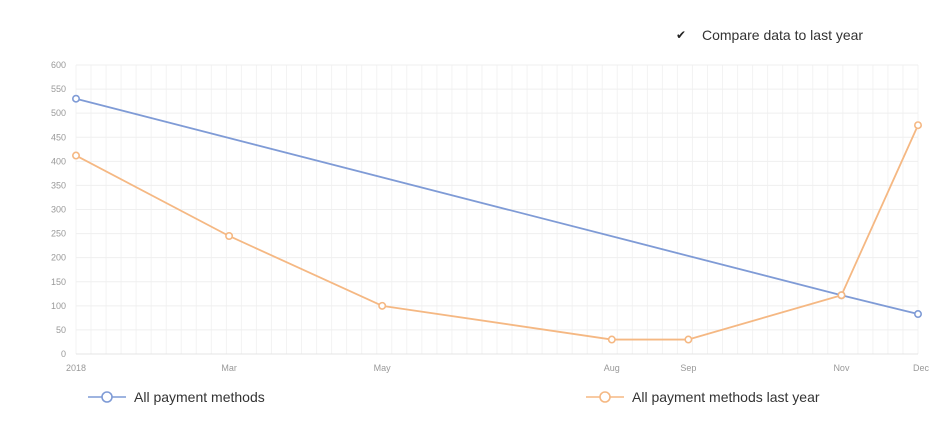 This screenshot has width=930, height=423. I want to click on legend-label: All payment methods last year, so click(726, 397).